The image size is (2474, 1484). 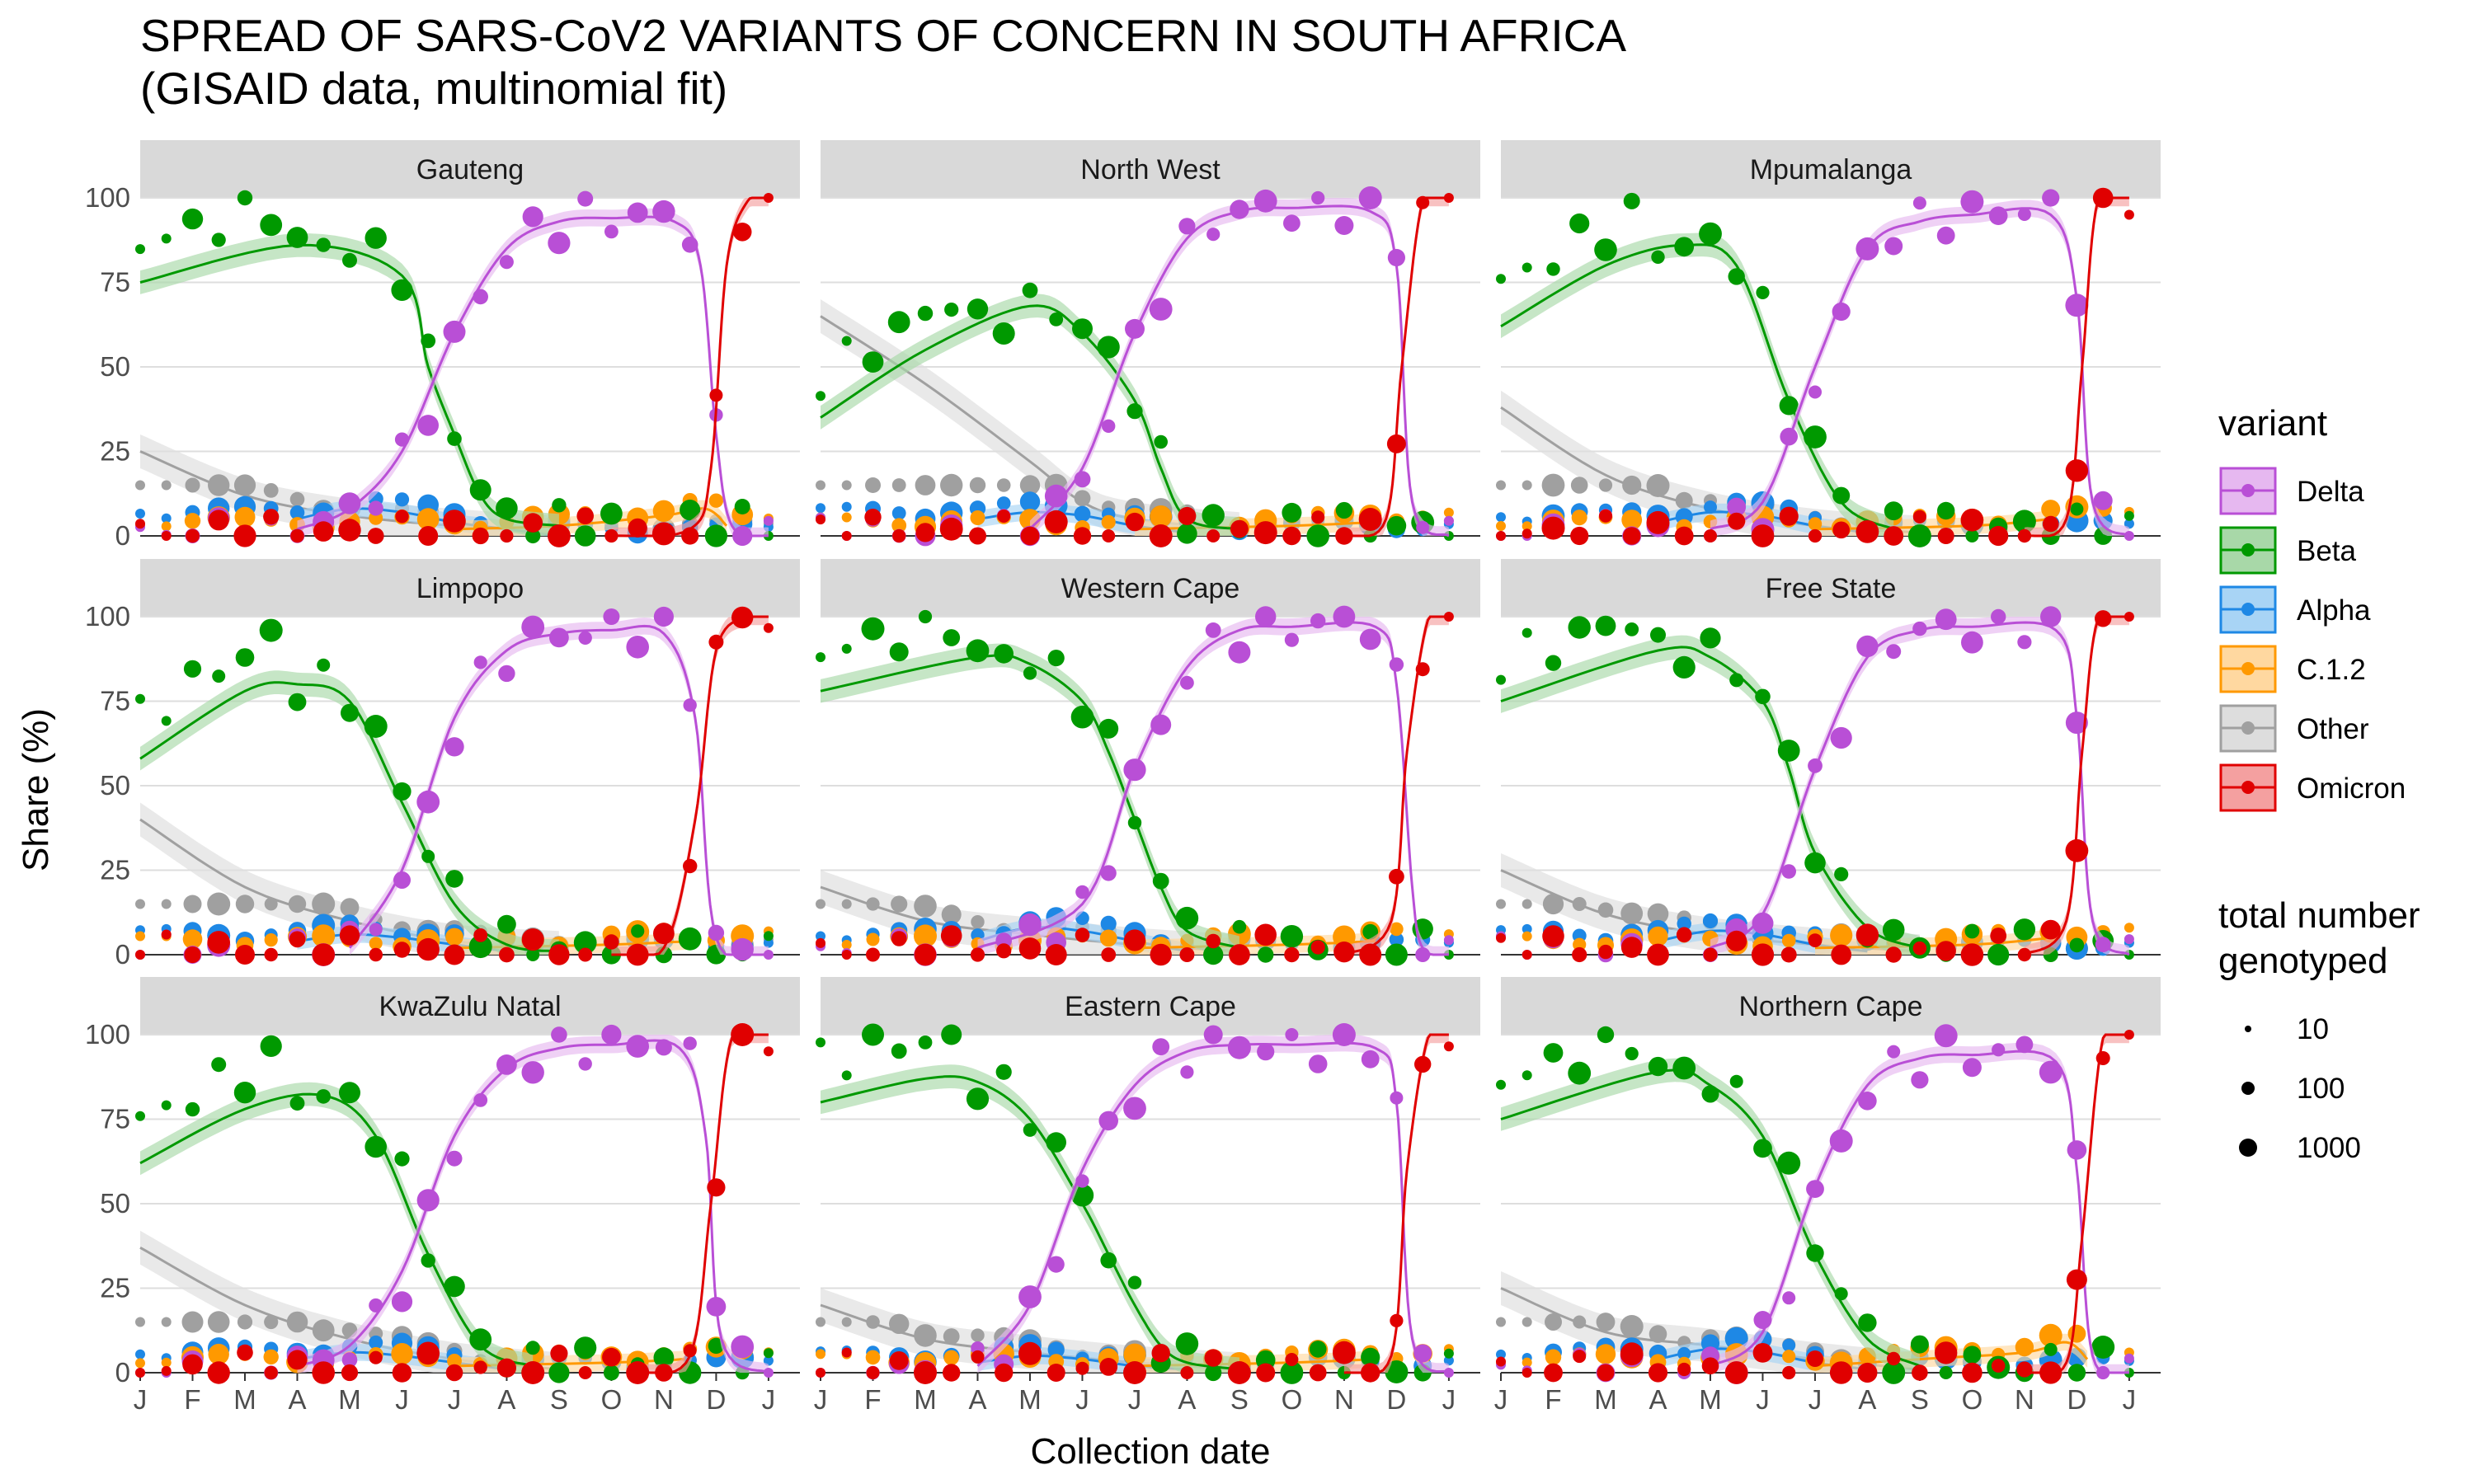 I want to click on y-tick-label: 50, so click(x=115, y=785).